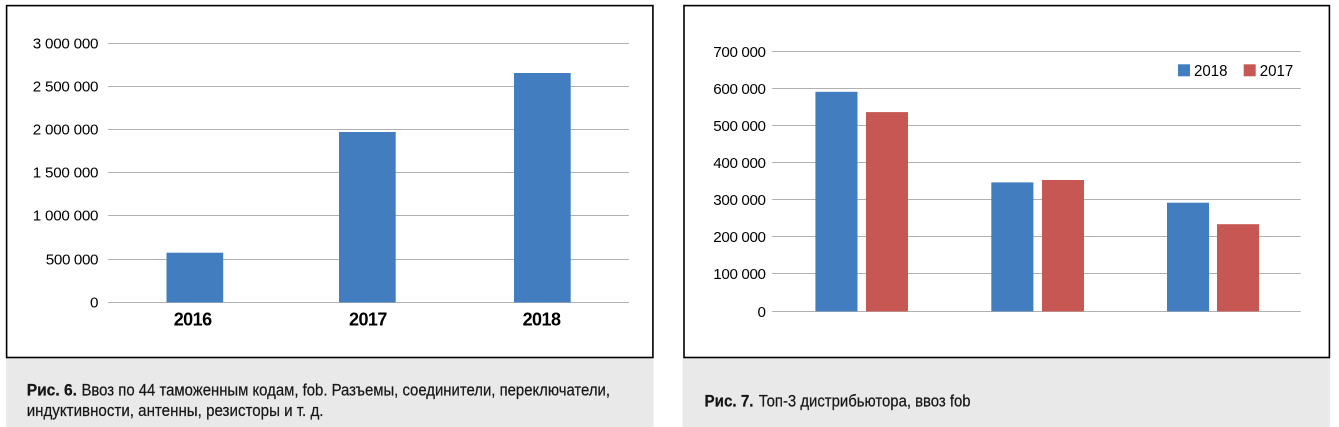 This screenshot has height=427, width=1339. What do you see at coordinates (66, 130) in the screenshot?
I see `svg-text: 2 000 000` at bounding box center [66, 130].